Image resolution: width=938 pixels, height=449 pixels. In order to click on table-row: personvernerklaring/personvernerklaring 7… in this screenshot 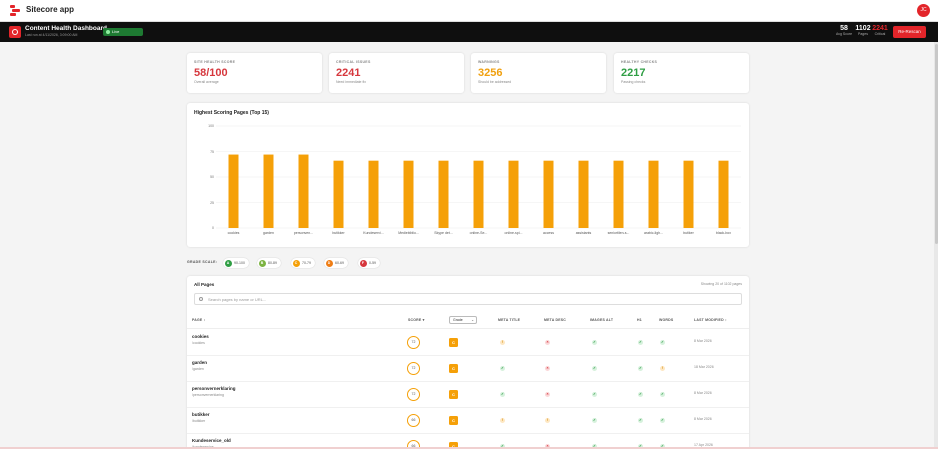, I will do `click(468, 395)`.